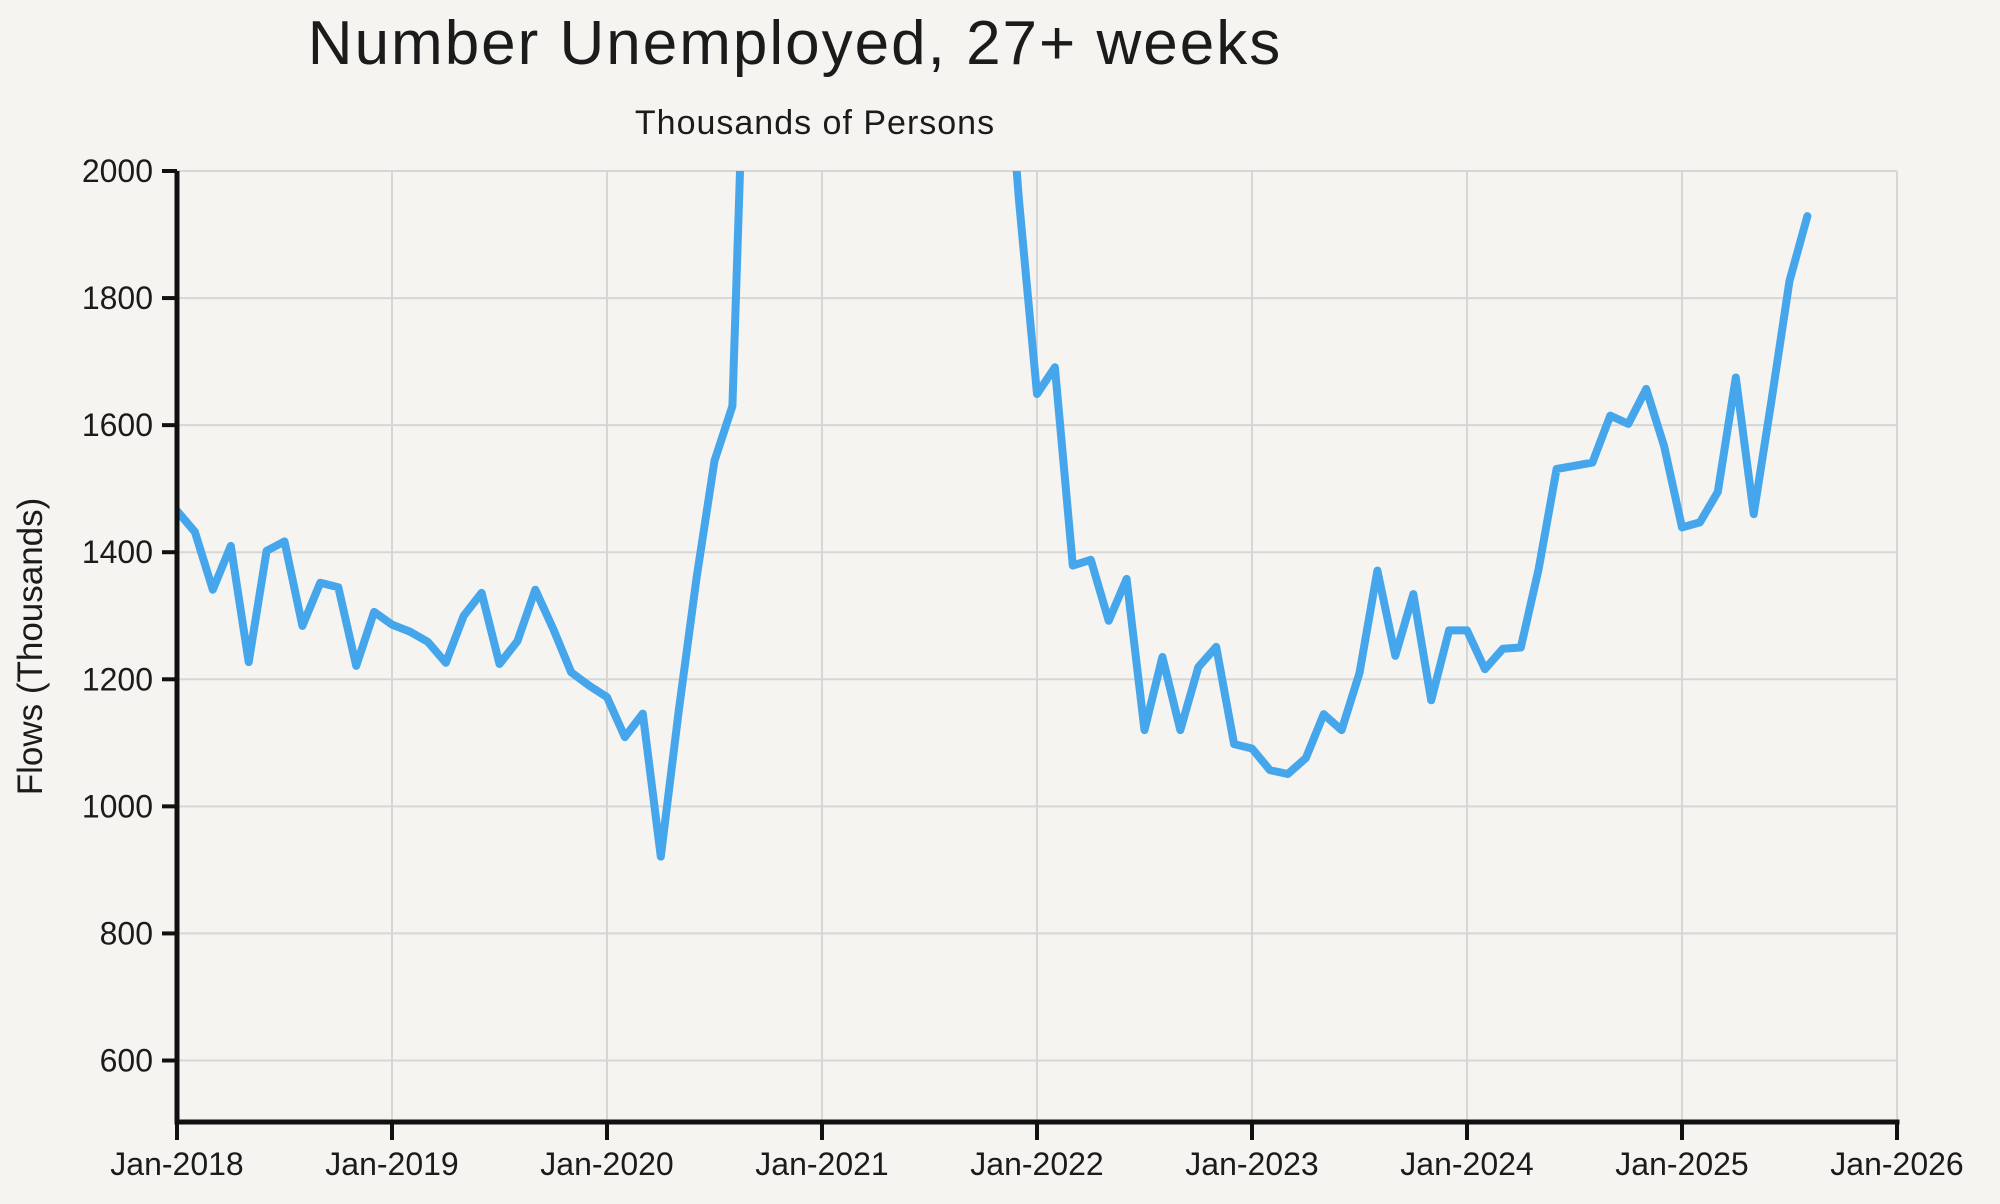 This screenshot has width=2000, height=1204. Describe the element at coordinates (117, 552) in the screenshot. I see `y-tick-label: 1400` at that location.